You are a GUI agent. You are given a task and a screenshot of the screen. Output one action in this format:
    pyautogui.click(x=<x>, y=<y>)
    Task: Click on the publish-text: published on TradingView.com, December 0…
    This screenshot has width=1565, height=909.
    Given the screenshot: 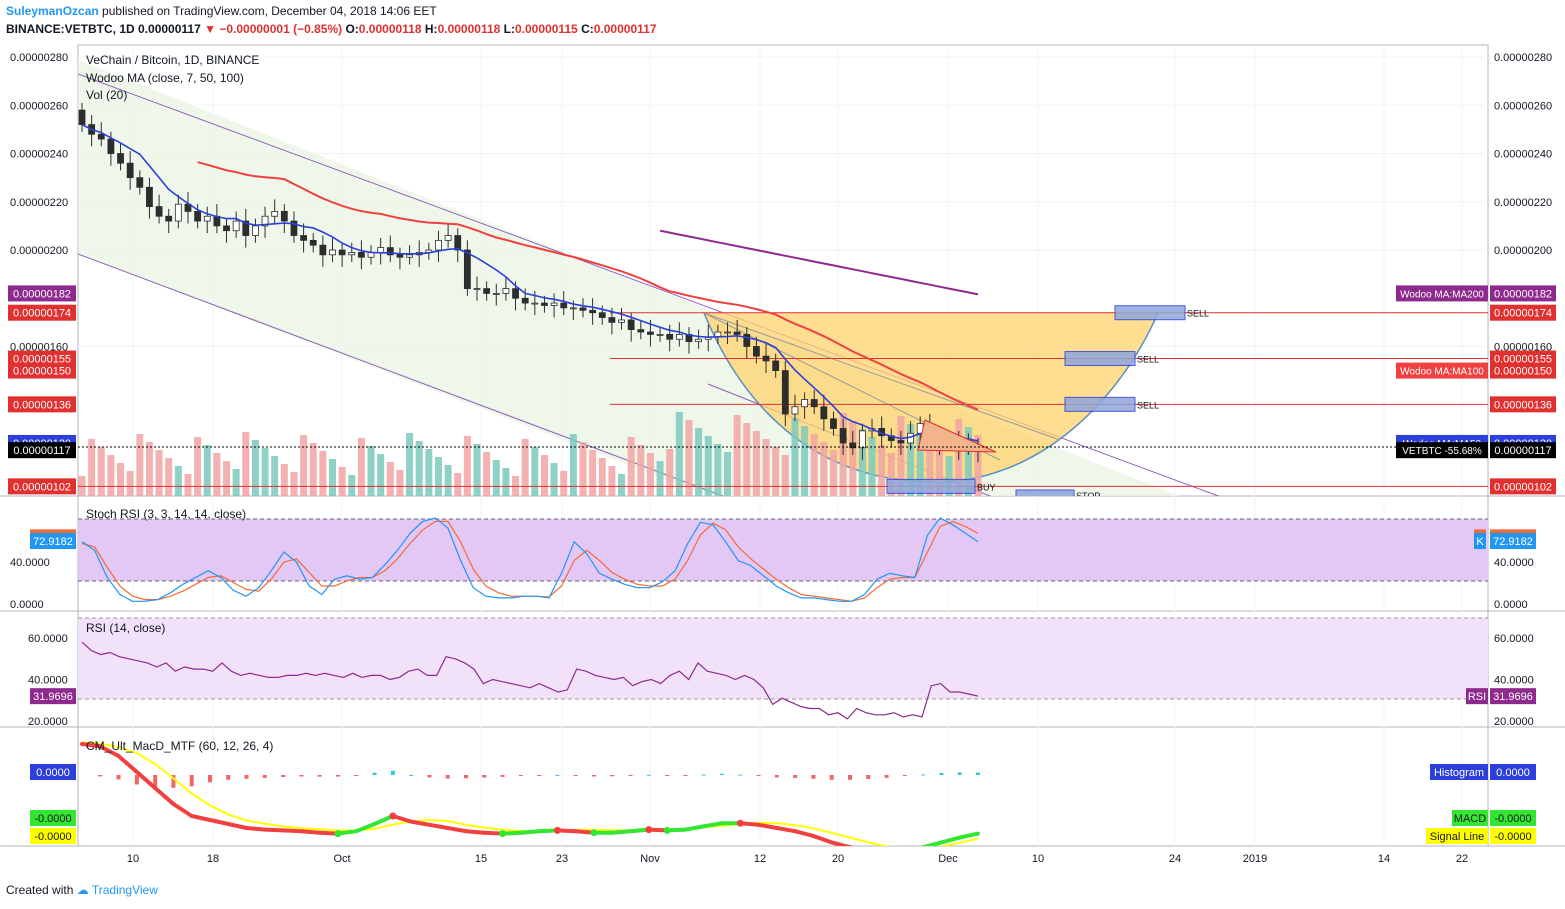 What is the action you would take?
    pyautogui.click(x=269, y=11)
    